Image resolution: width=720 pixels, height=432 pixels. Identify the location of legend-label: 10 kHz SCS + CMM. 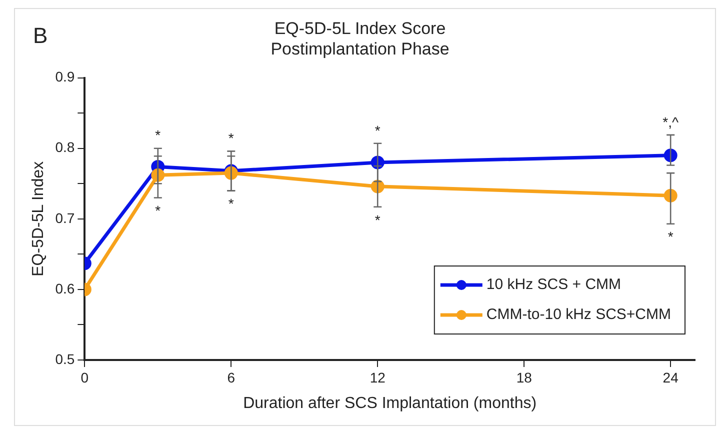
(554, 285).